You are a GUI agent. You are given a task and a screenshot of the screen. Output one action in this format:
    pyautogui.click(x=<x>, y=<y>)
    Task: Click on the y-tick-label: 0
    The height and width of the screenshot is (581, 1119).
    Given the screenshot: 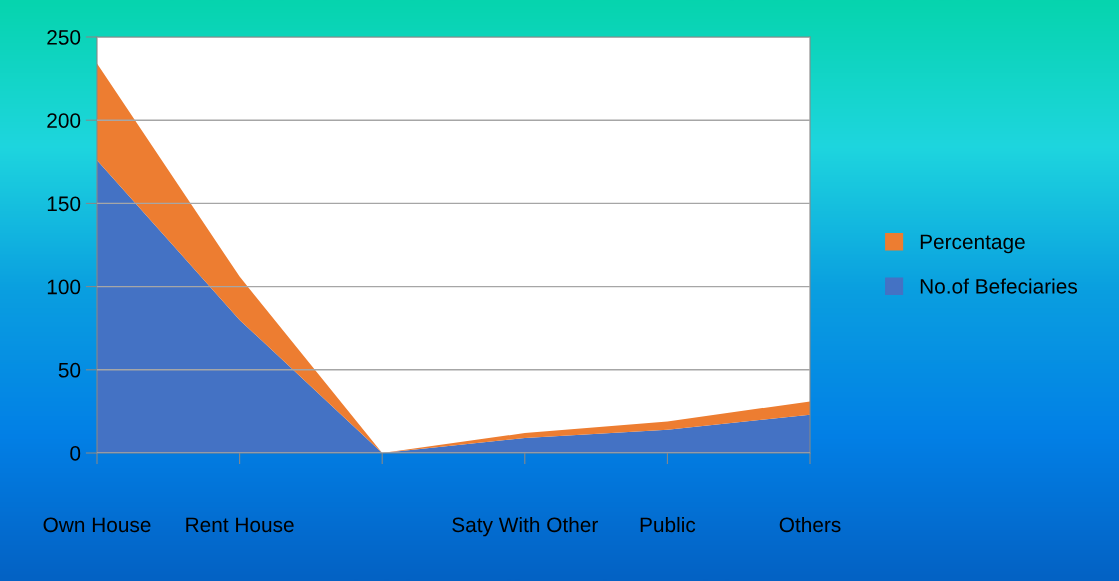 What is the action you would take?
    pyautogui.click(x=75, y=453)
    